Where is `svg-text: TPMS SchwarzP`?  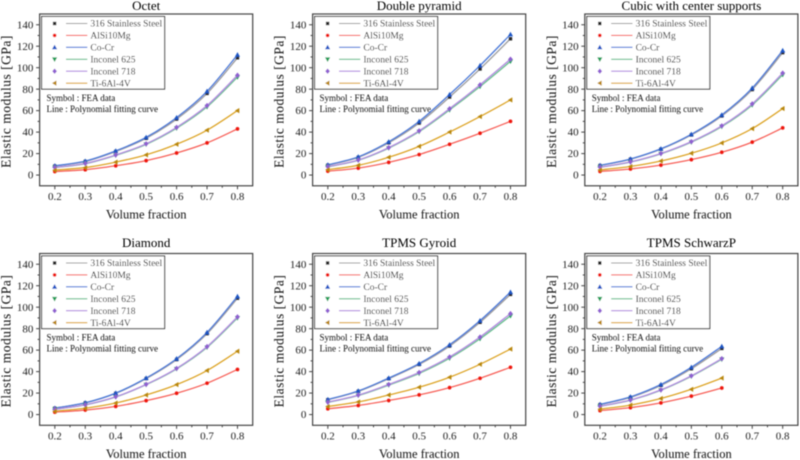
svg-text: TPMS SchwarzP is located at coordinates (691, 242).